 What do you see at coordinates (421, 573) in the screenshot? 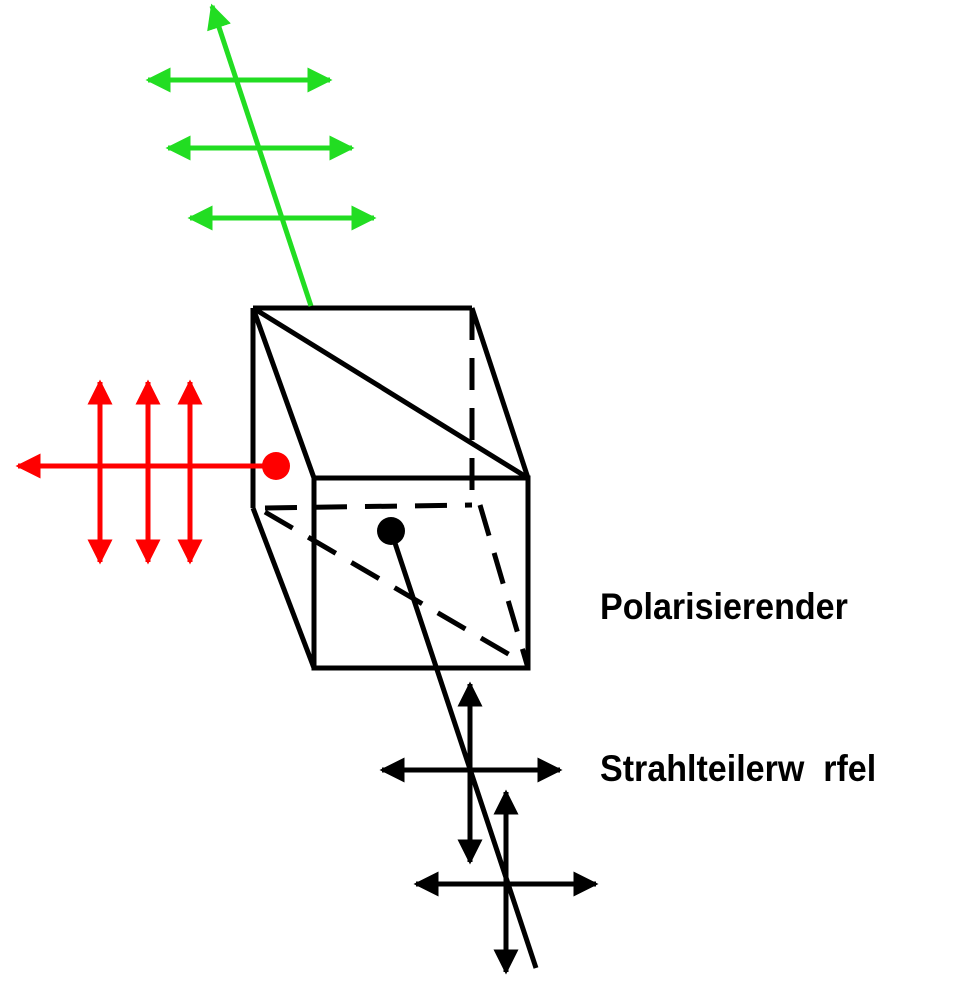
I see `cube-front-face` at bounding box center [421, 573].